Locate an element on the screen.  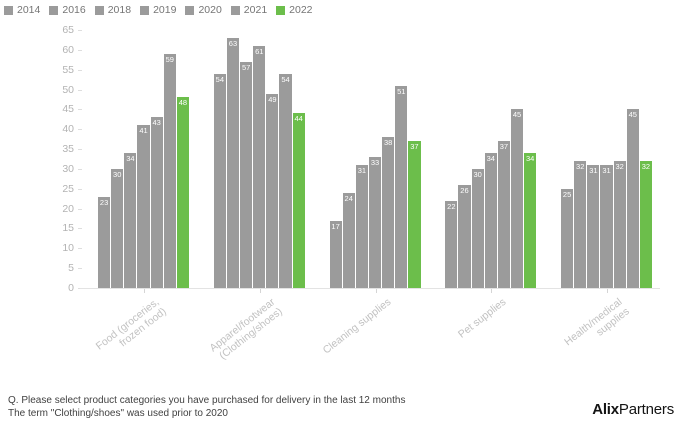
bar-2021-health-medical-supplies: 45 is located at coordinates (632, 198).